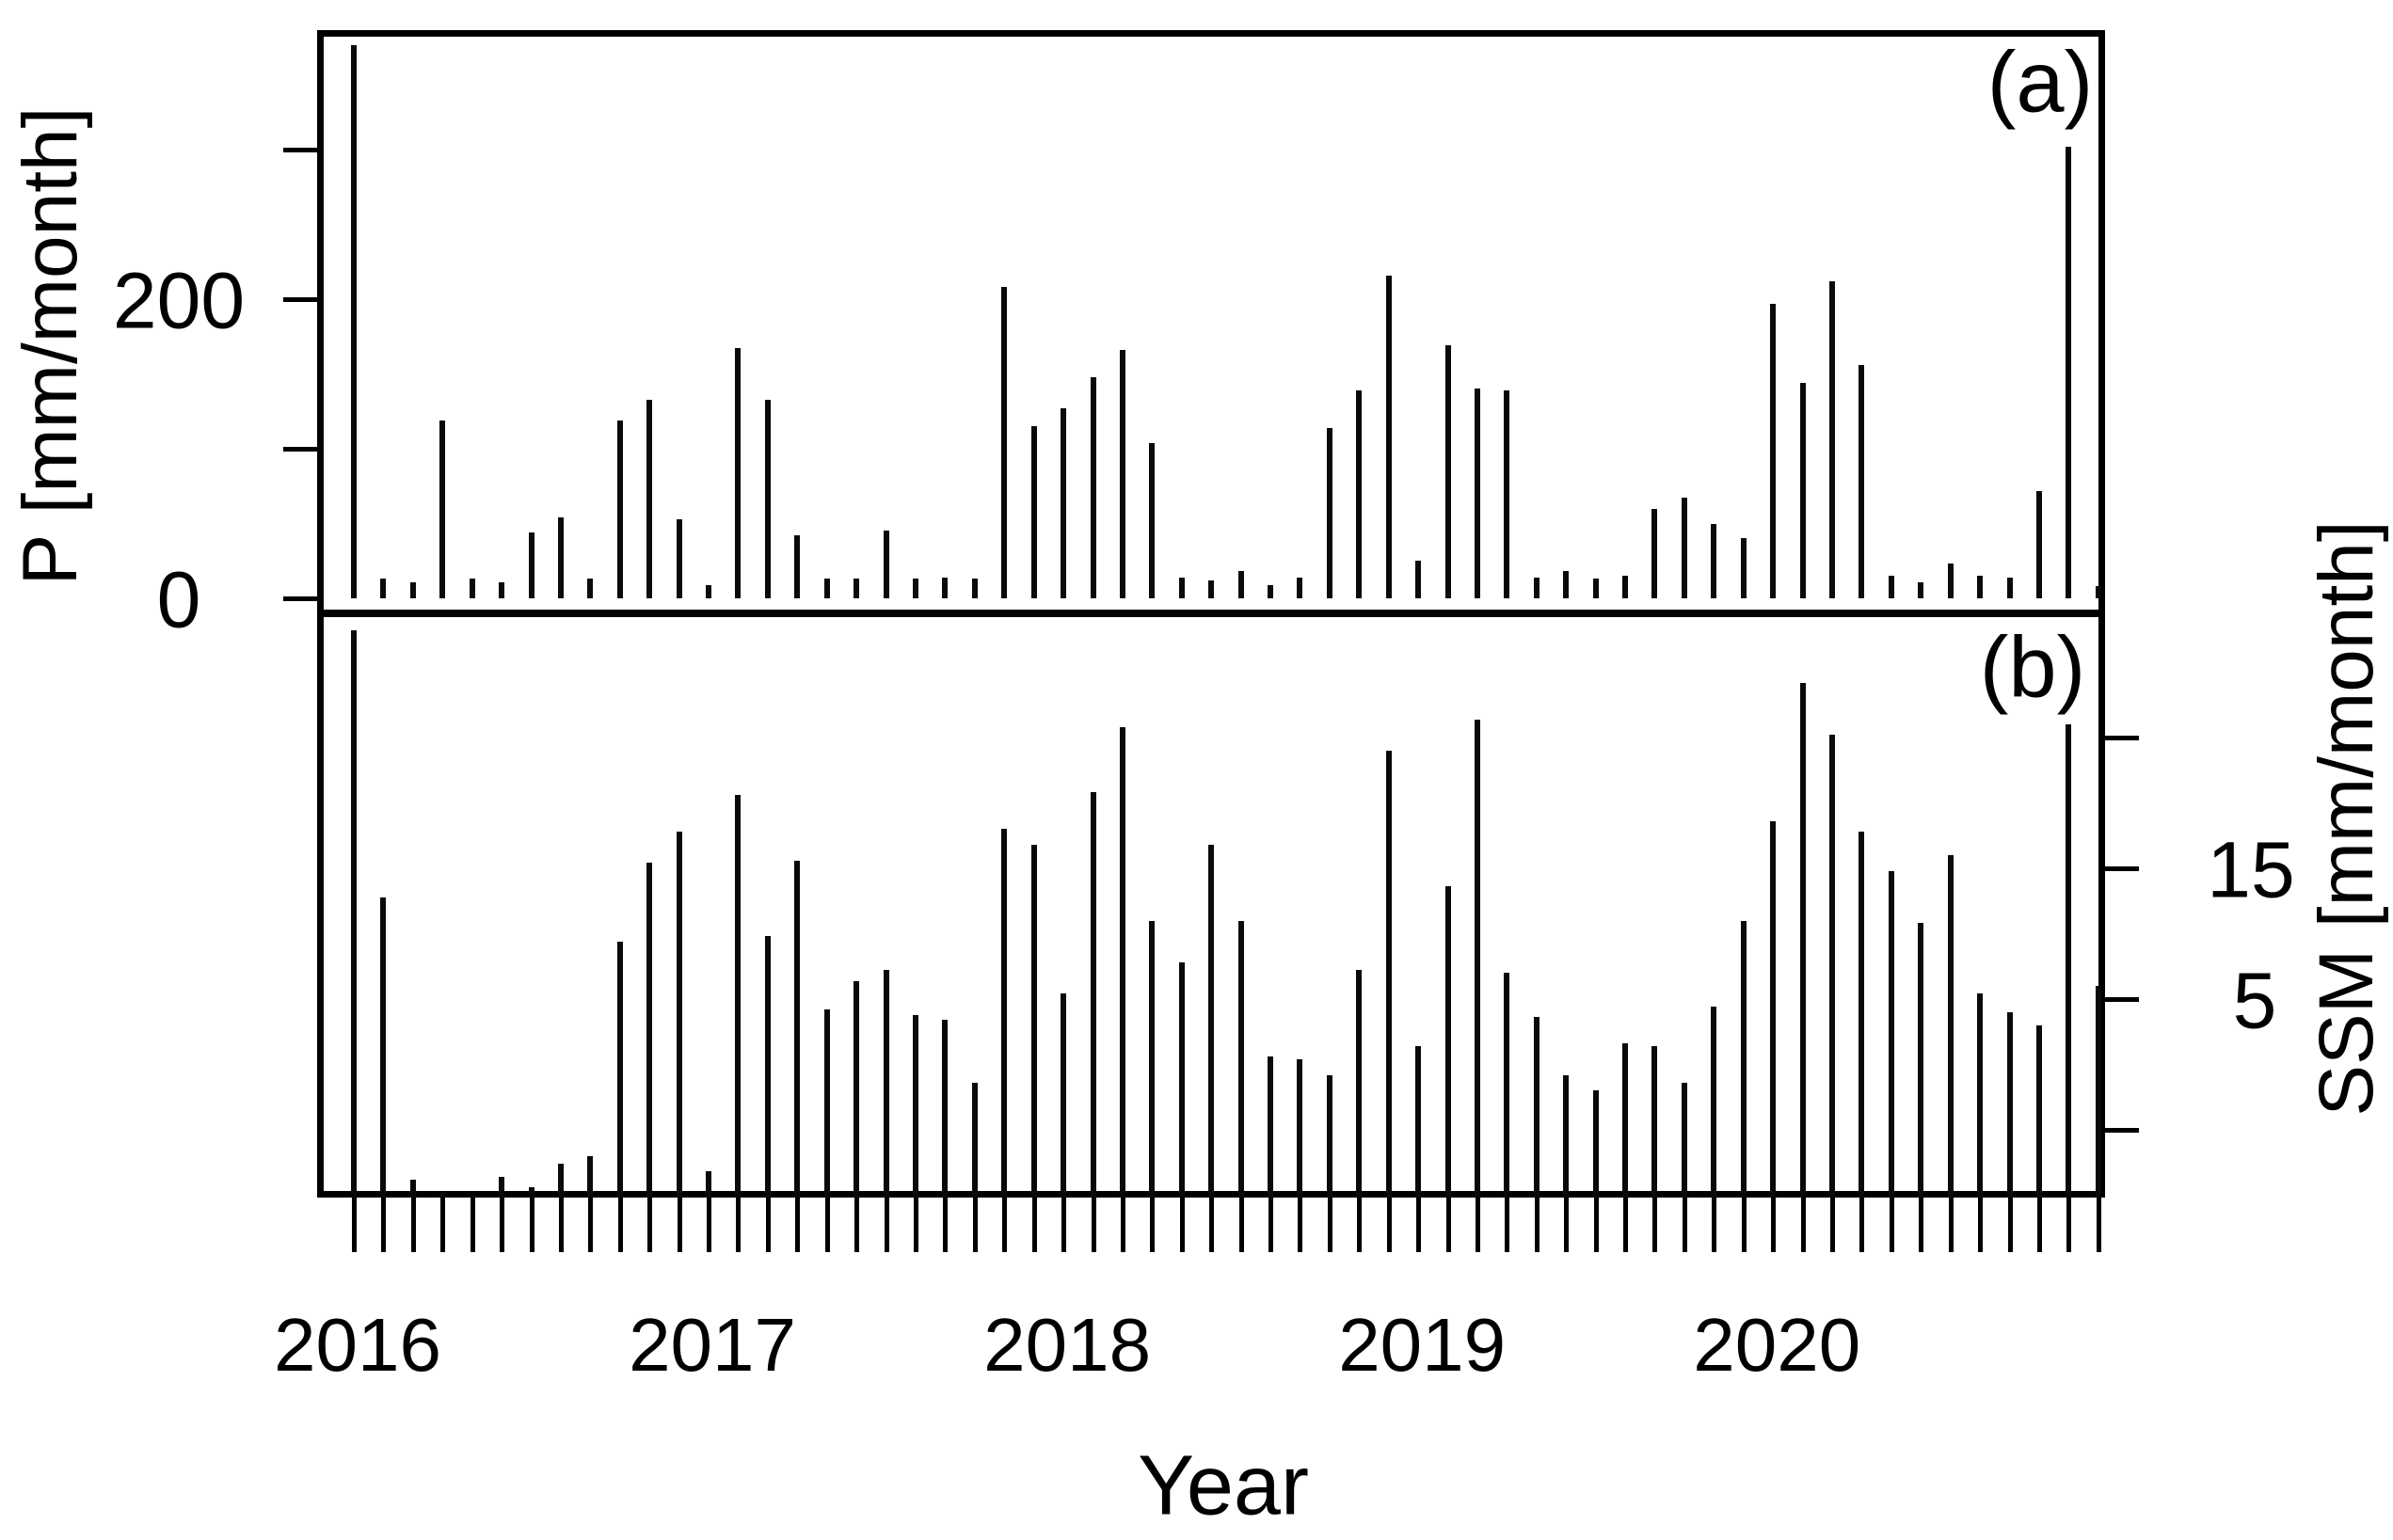 Image resolution: width=2393 pixels, height=1540 pixels. I want to click on year-label-2019: 2019, so click(1422, 1345).